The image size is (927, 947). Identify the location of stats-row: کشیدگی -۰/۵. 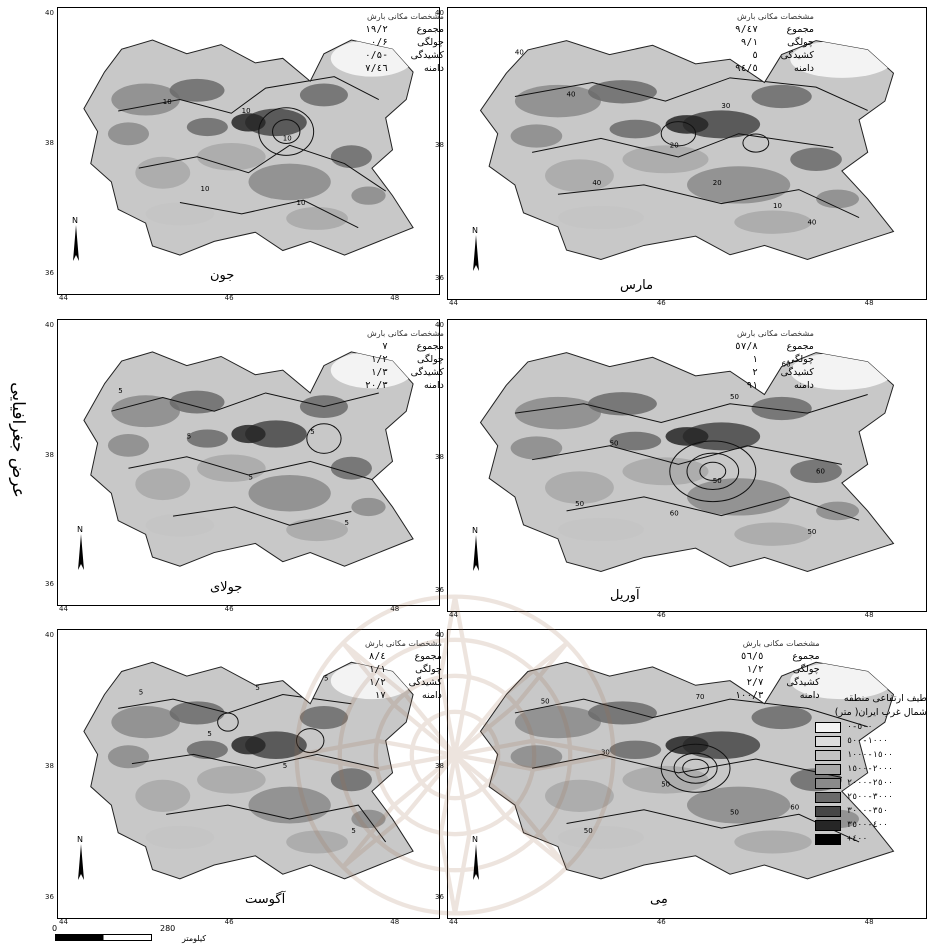
(404, 55).